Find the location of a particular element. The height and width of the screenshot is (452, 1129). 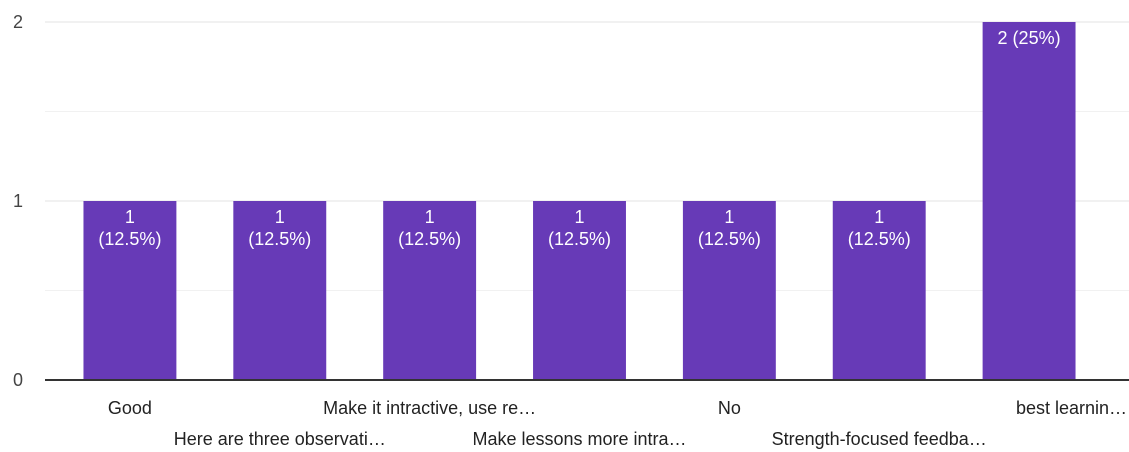

x-category-label: Good is located at coordinates (130, 408).